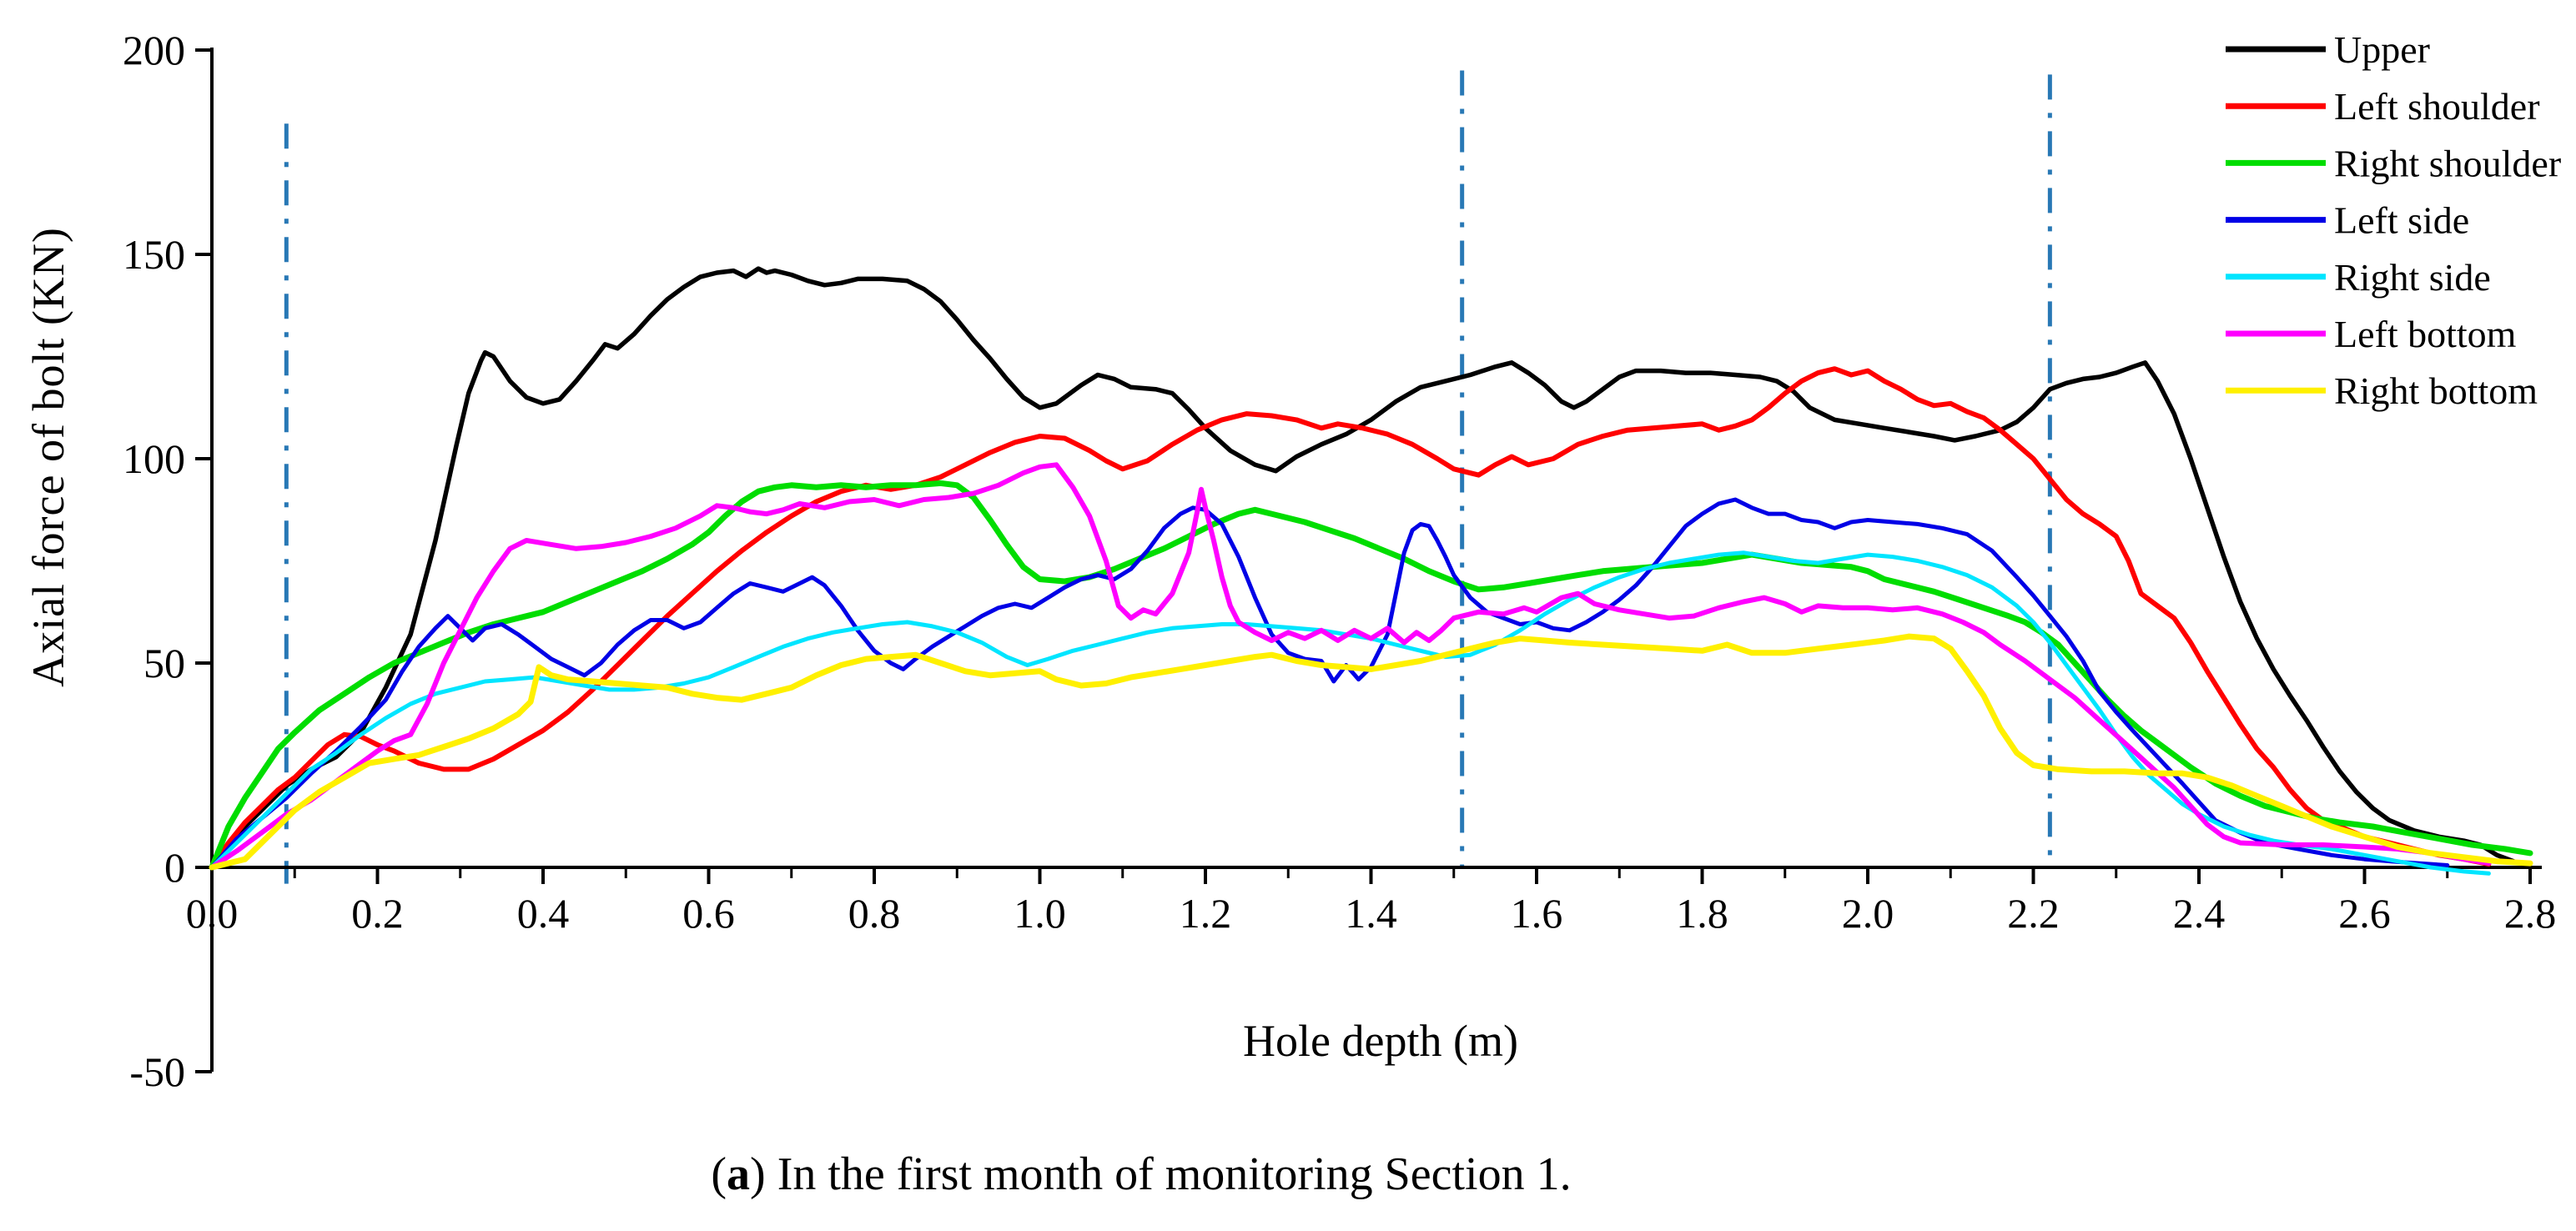 The width and height of the screenshot is (2576, 1231). I want to click on x-tick-label: 1.2, so click(1206, 913).